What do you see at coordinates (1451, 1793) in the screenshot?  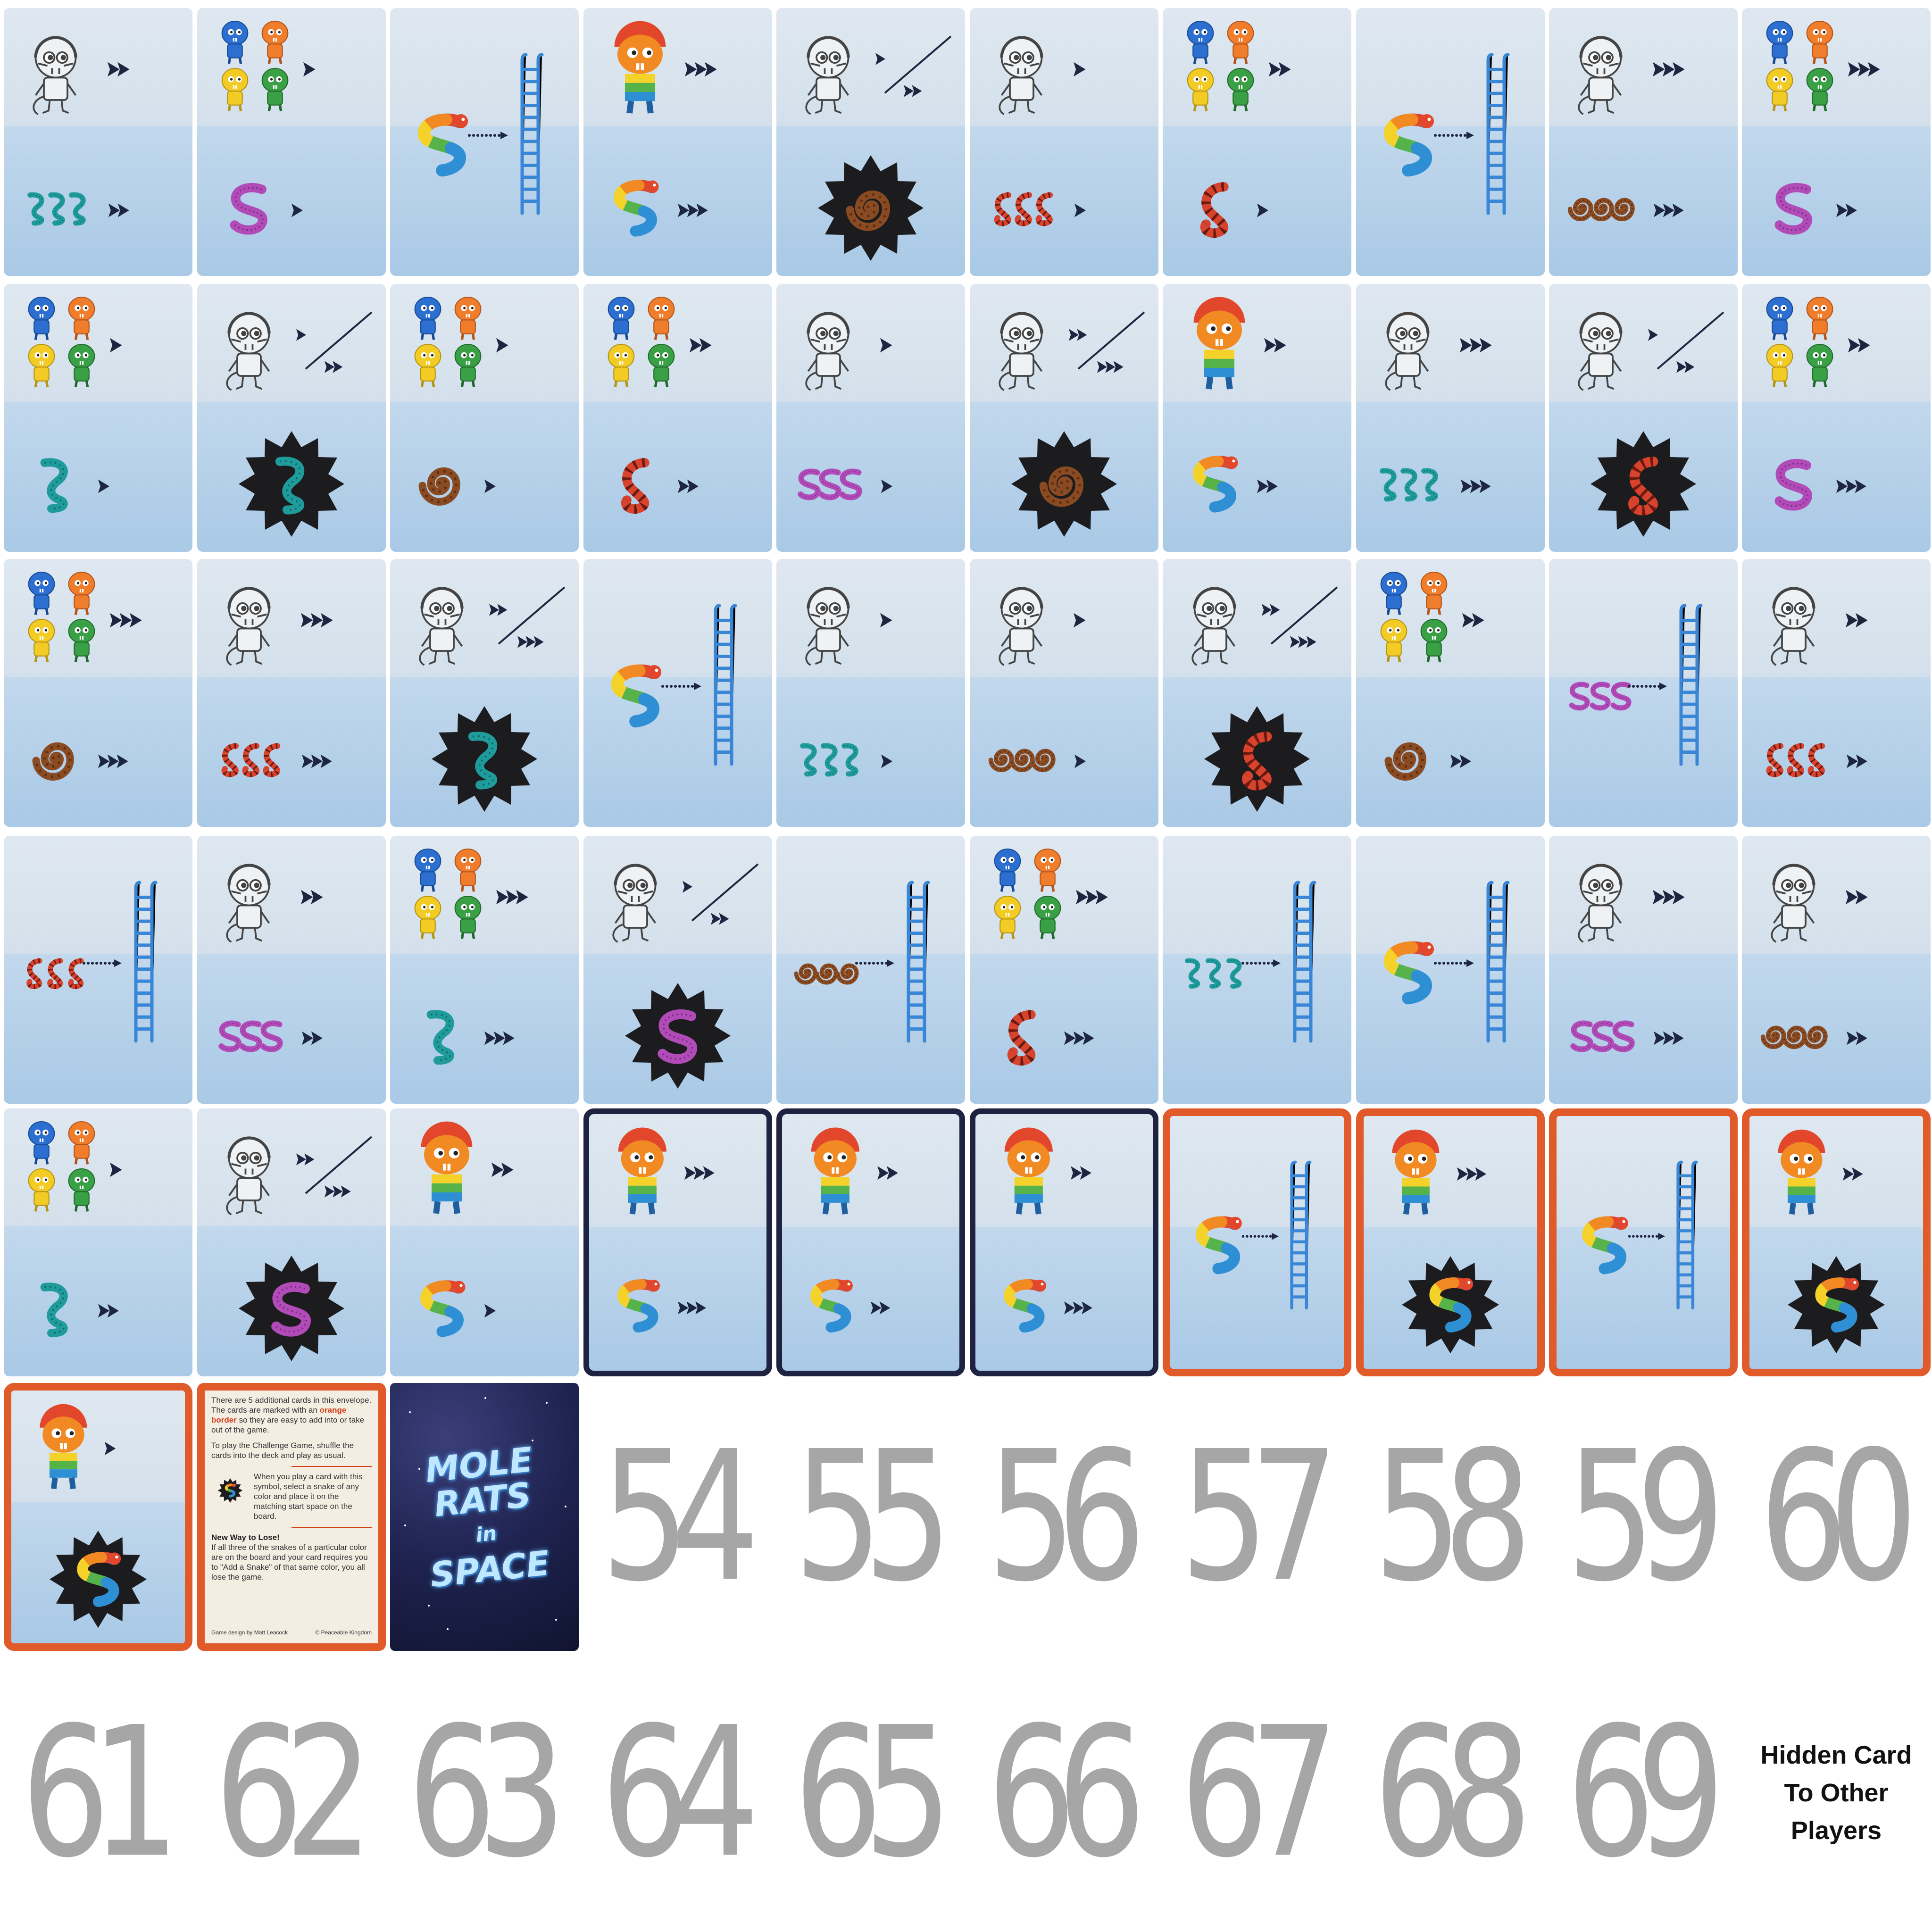 I see `empty-slot: 68` at bounding box center [1451, 1793].